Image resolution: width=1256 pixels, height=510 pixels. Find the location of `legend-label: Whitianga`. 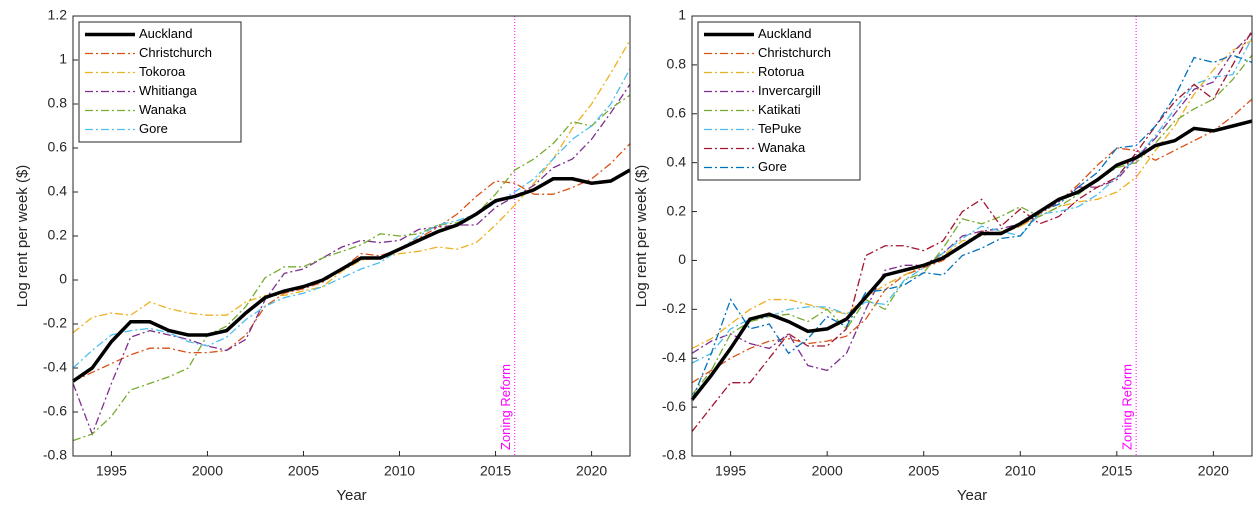

legend-label: Whitianga is located at coordinates (168, 90).